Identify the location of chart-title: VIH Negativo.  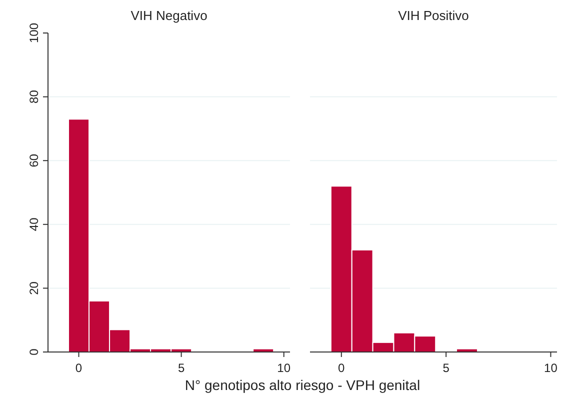
(169, 15).